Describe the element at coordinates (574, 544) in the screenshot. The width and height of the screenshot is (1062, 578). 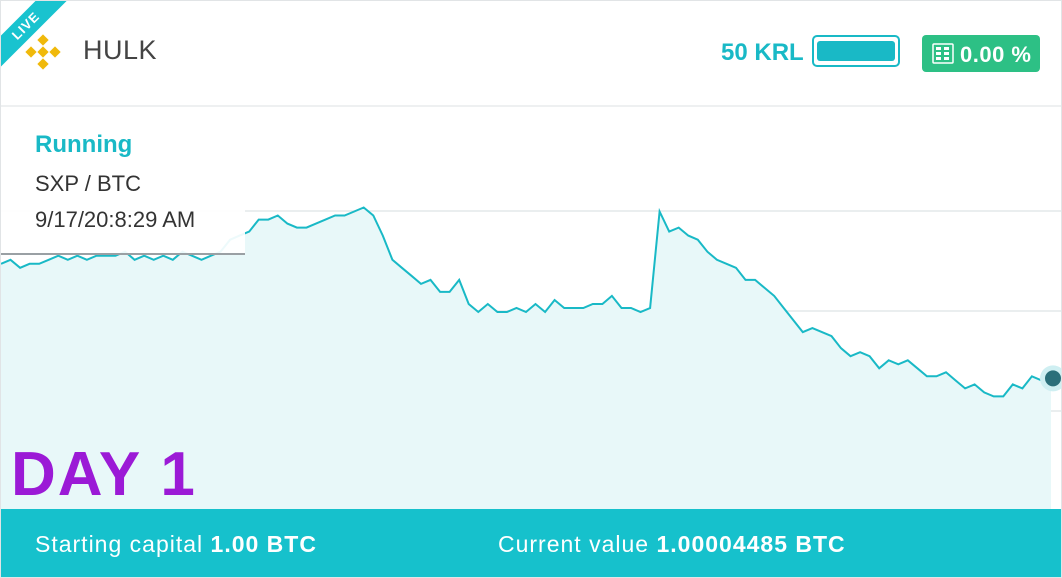
I see `current-value-label: Current value` at that location.